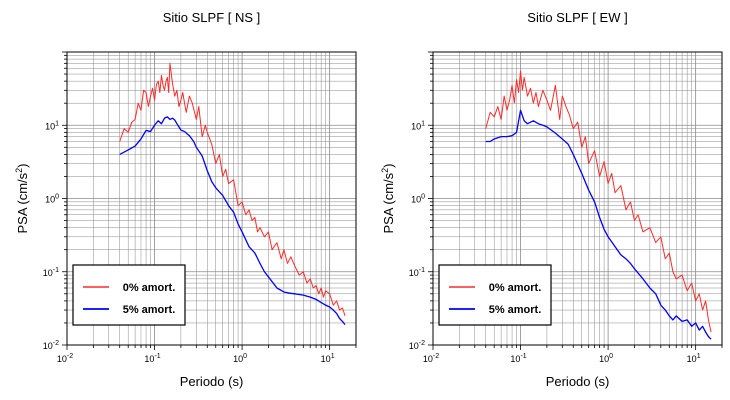  I want to click on chart-title: Sitio SLPF [ EW ], so click(577, 17).